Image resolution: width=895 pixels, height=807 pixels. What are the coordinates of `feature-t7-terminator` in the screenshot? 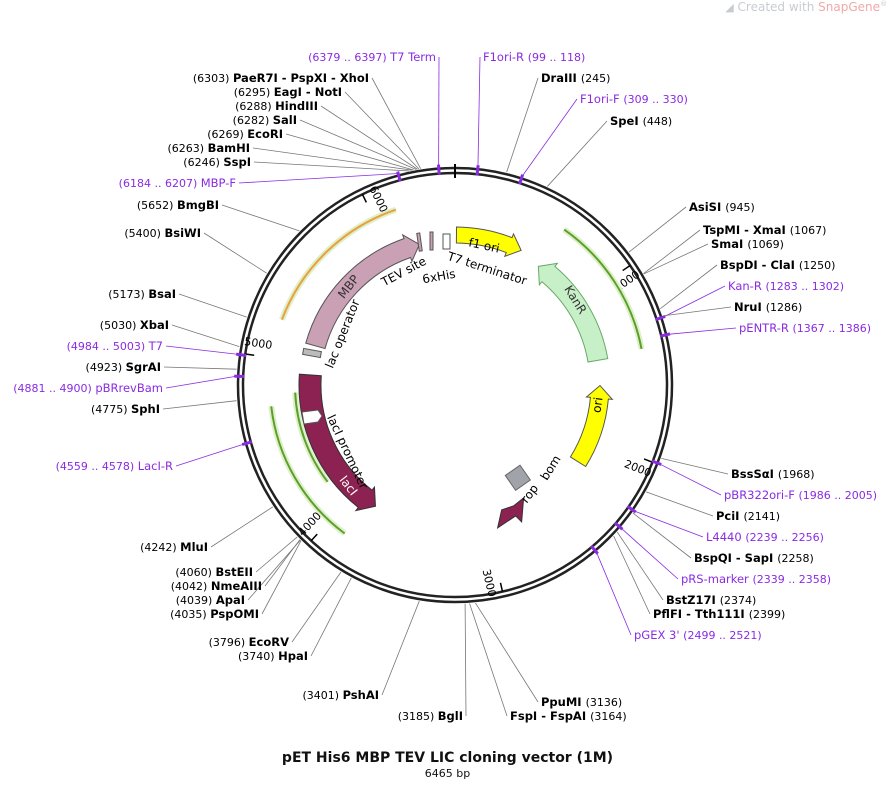 It's located at (446, 241).